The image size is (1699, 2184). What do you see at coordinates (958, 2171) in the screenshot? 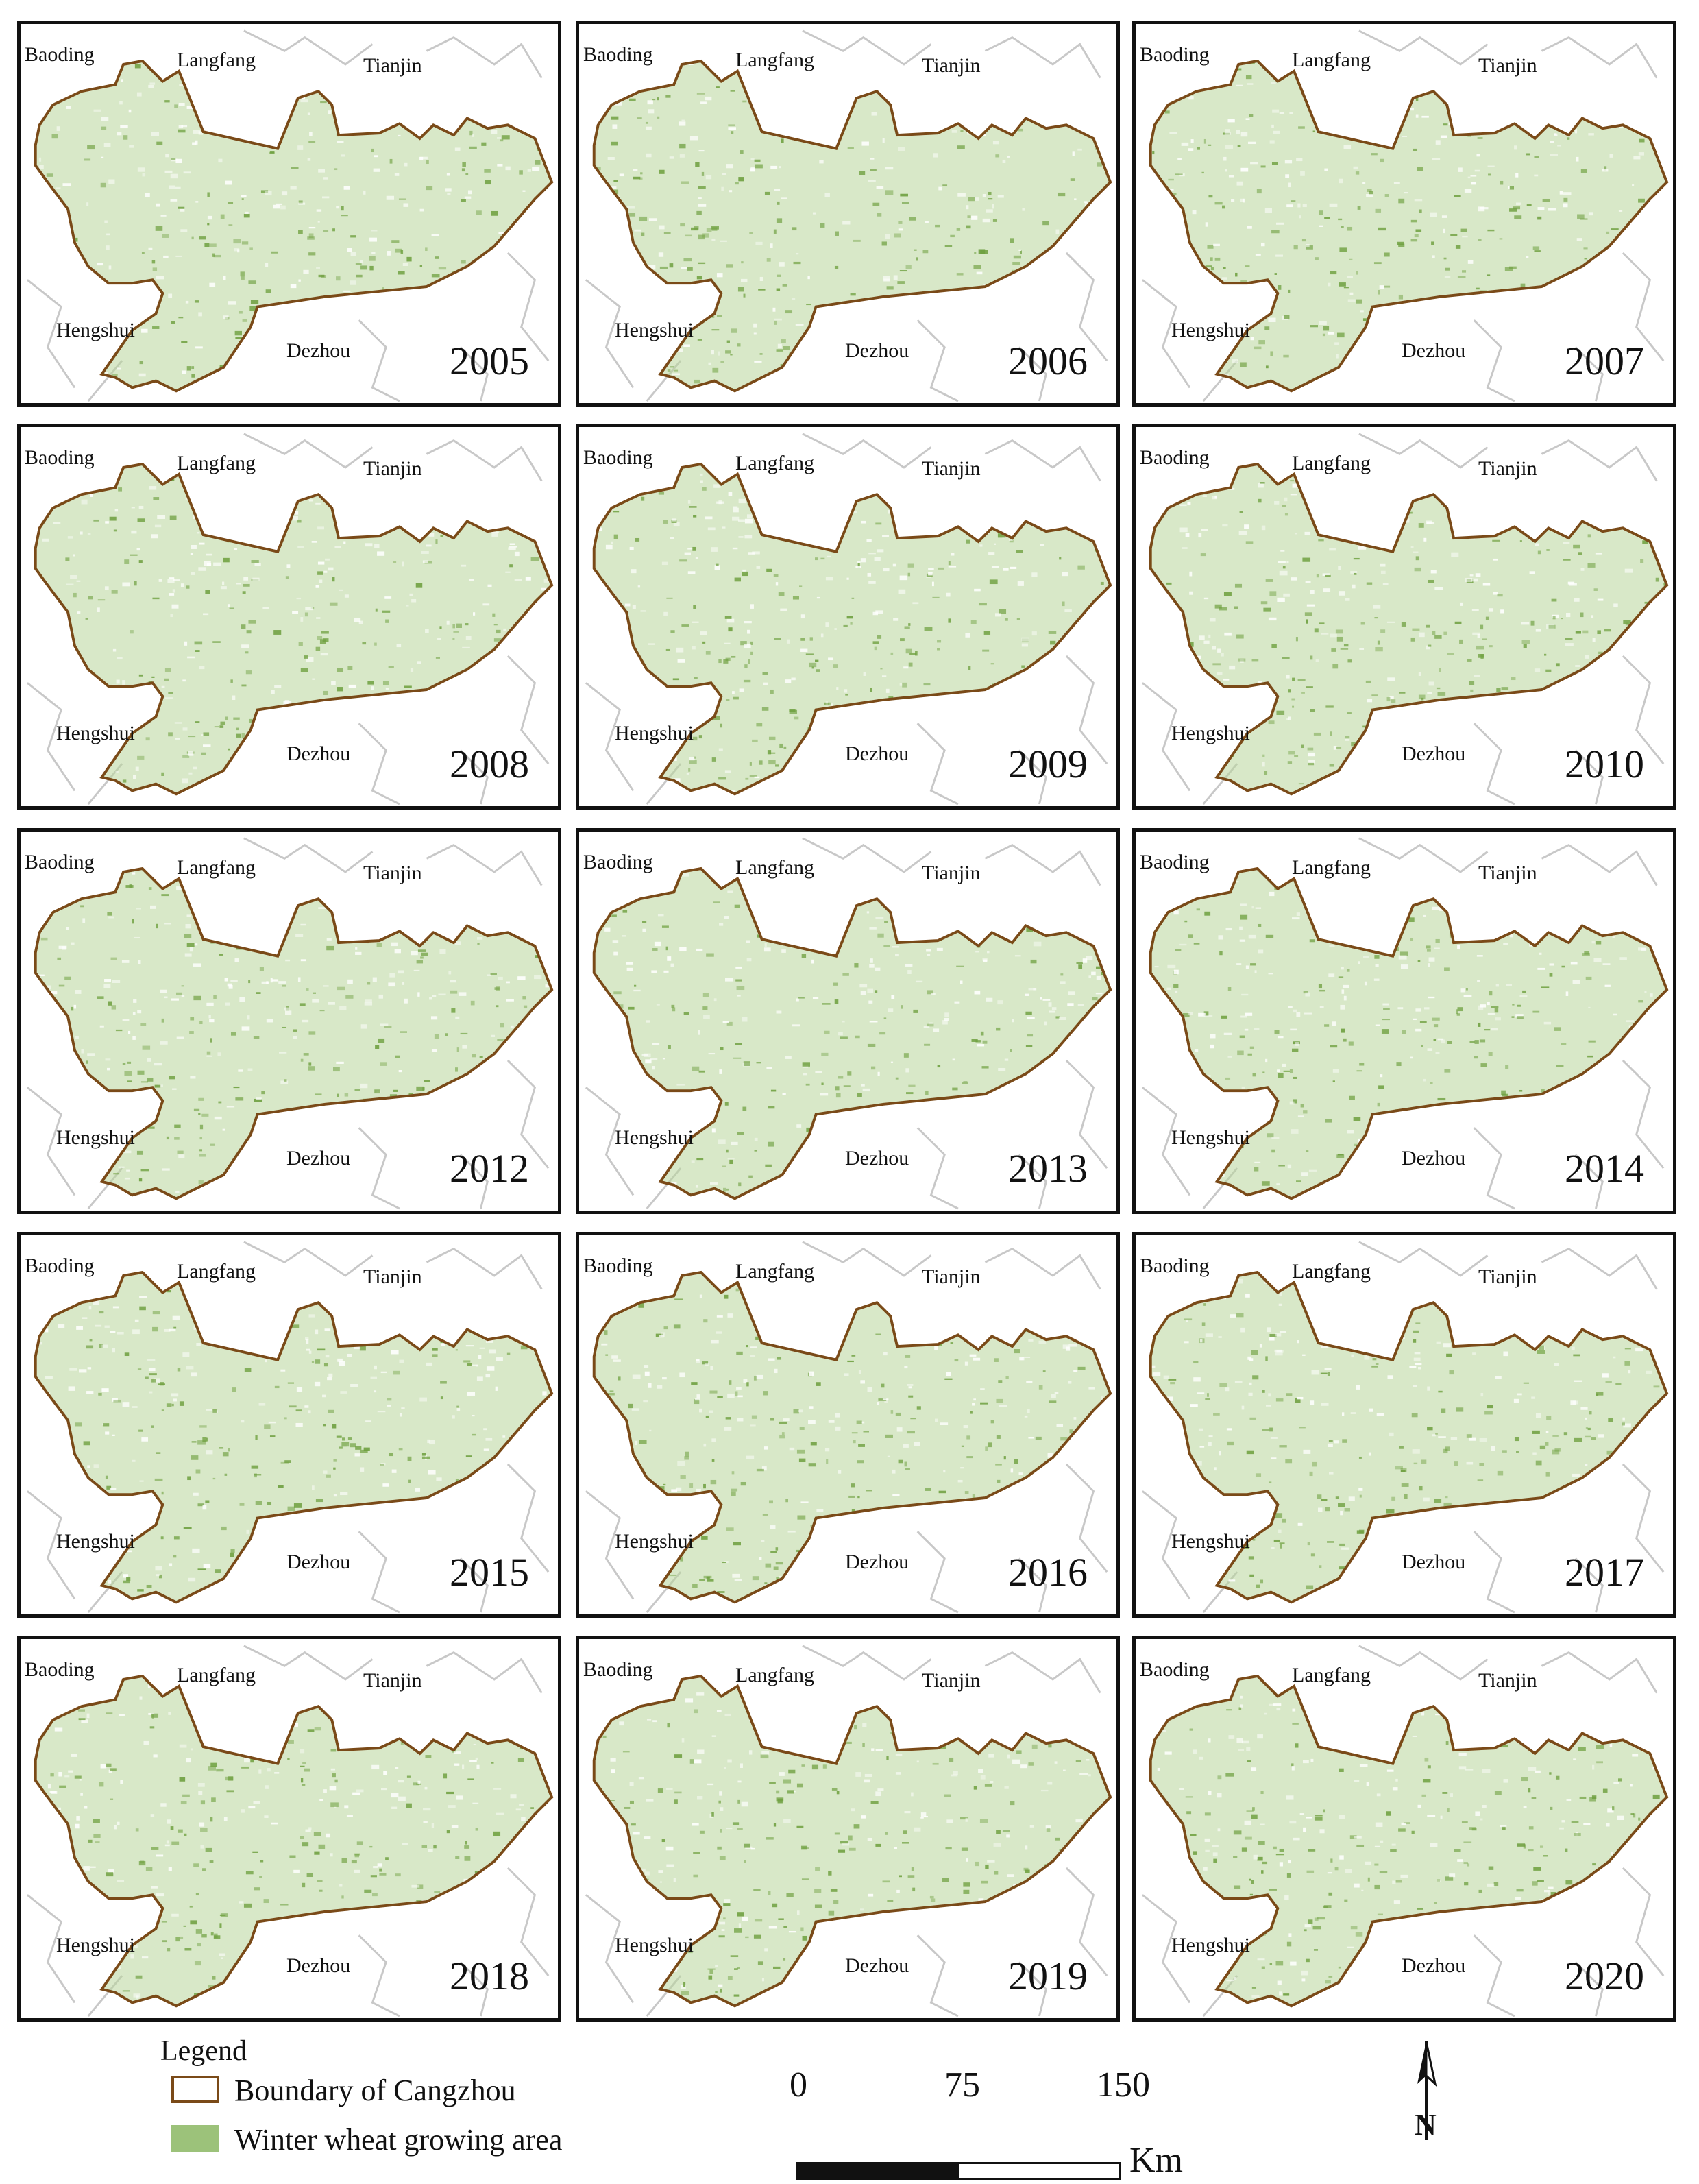
I see `scale-bar` at bounding box center [958, 2171].